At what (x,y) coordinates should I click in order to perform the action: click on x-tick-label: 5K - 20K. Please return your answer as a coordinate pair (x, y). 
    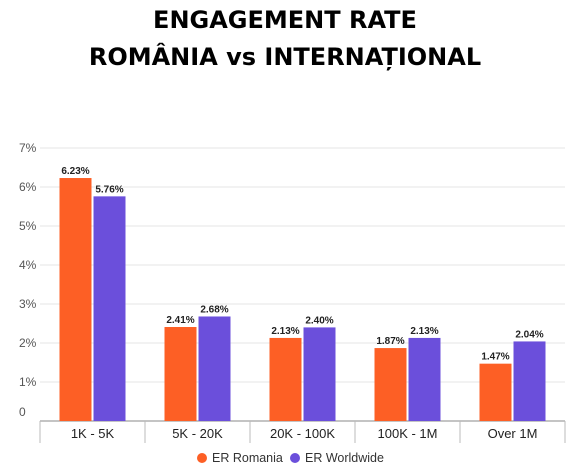
    Looking at the image, I should click on (197, 433).